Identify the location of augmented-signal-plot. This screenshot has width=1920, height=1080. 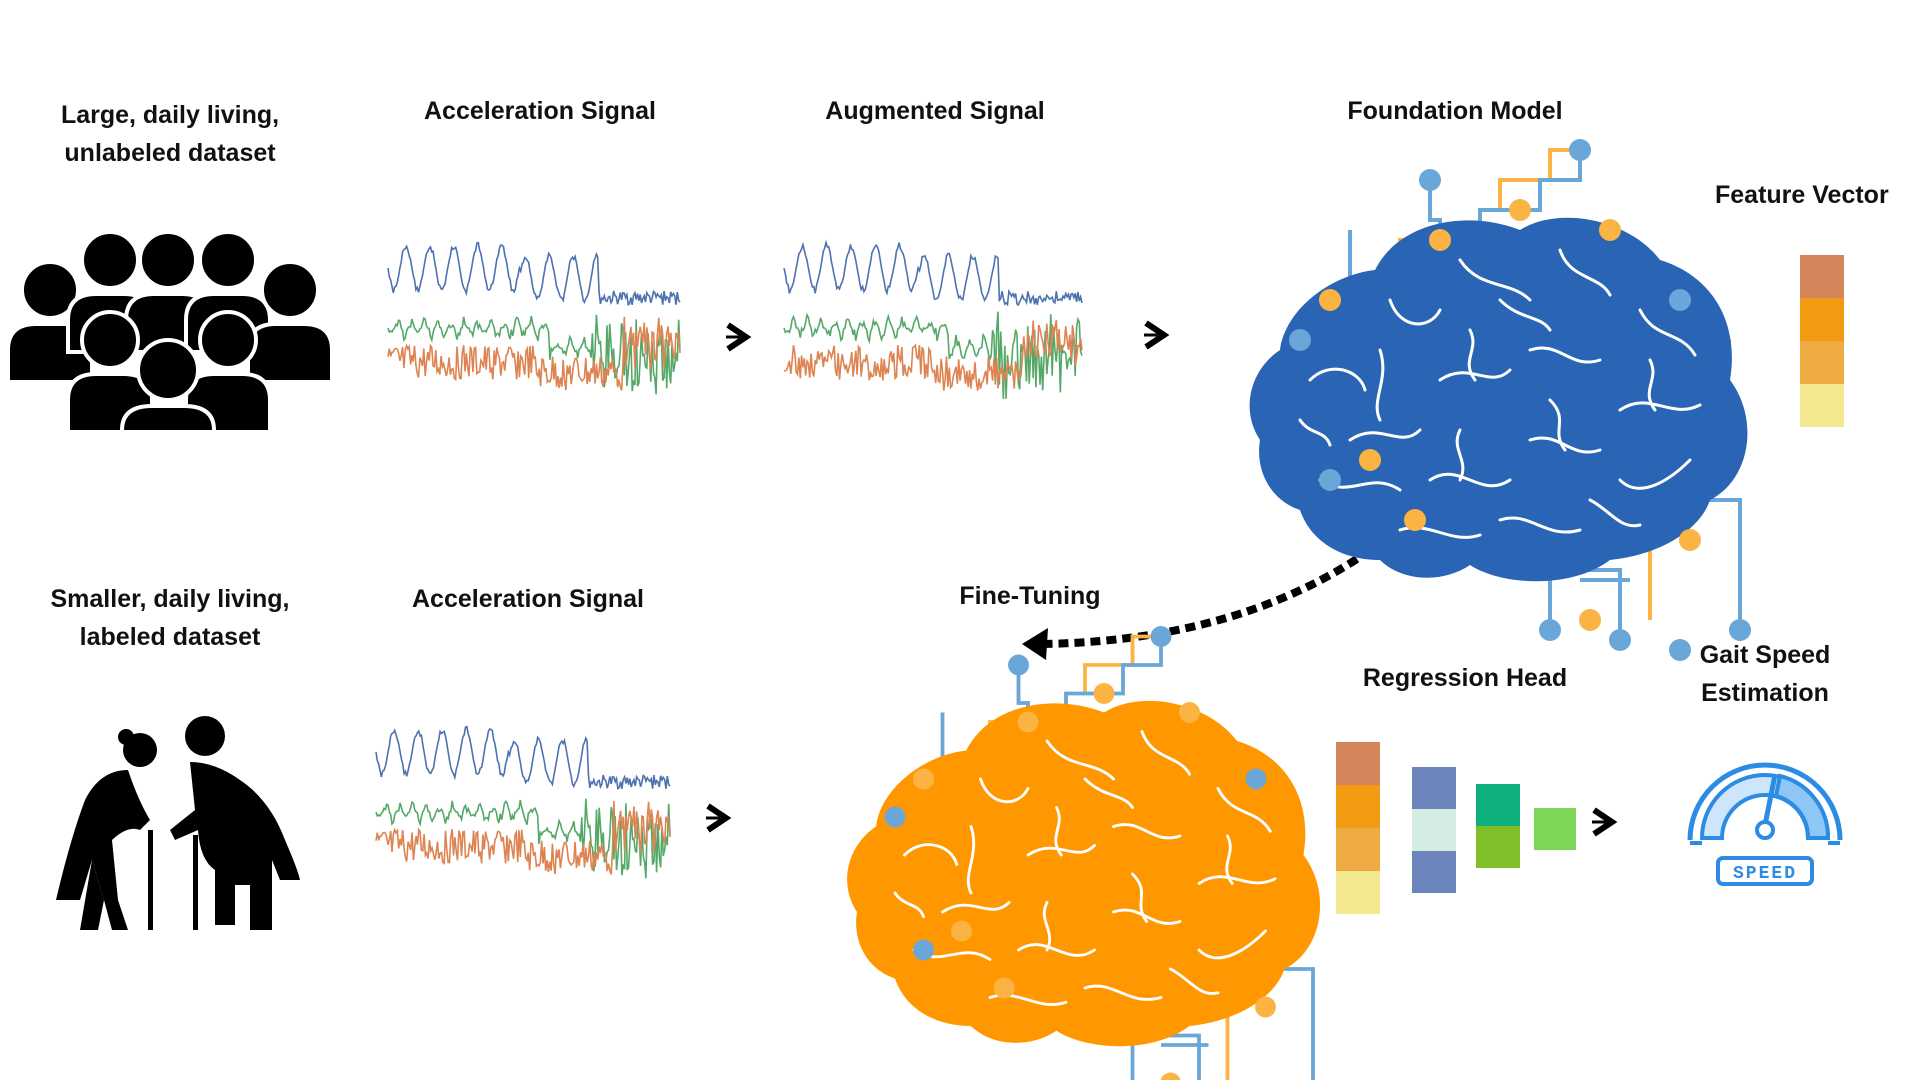
(933, 319).